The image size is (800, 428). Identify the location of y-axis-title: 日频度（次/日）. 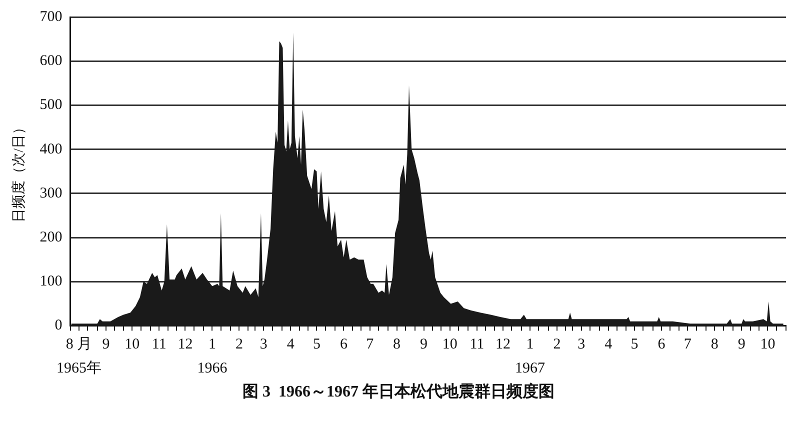
(19, 171).